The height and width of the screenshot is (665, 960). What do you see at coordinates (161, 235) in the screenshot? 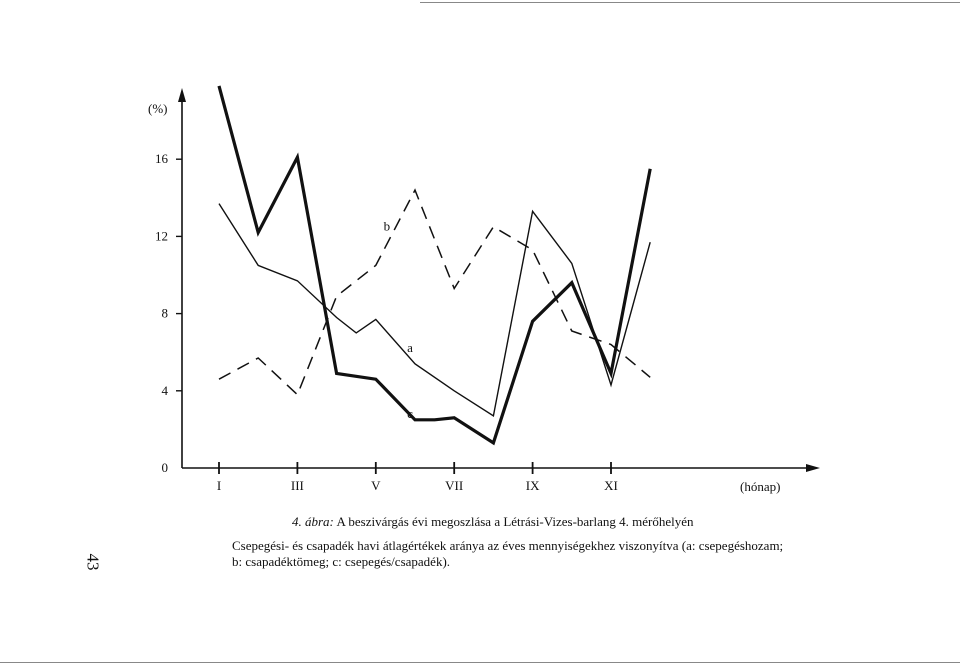
I see `y-tick-label: 12` at bounding box center [161, 235].